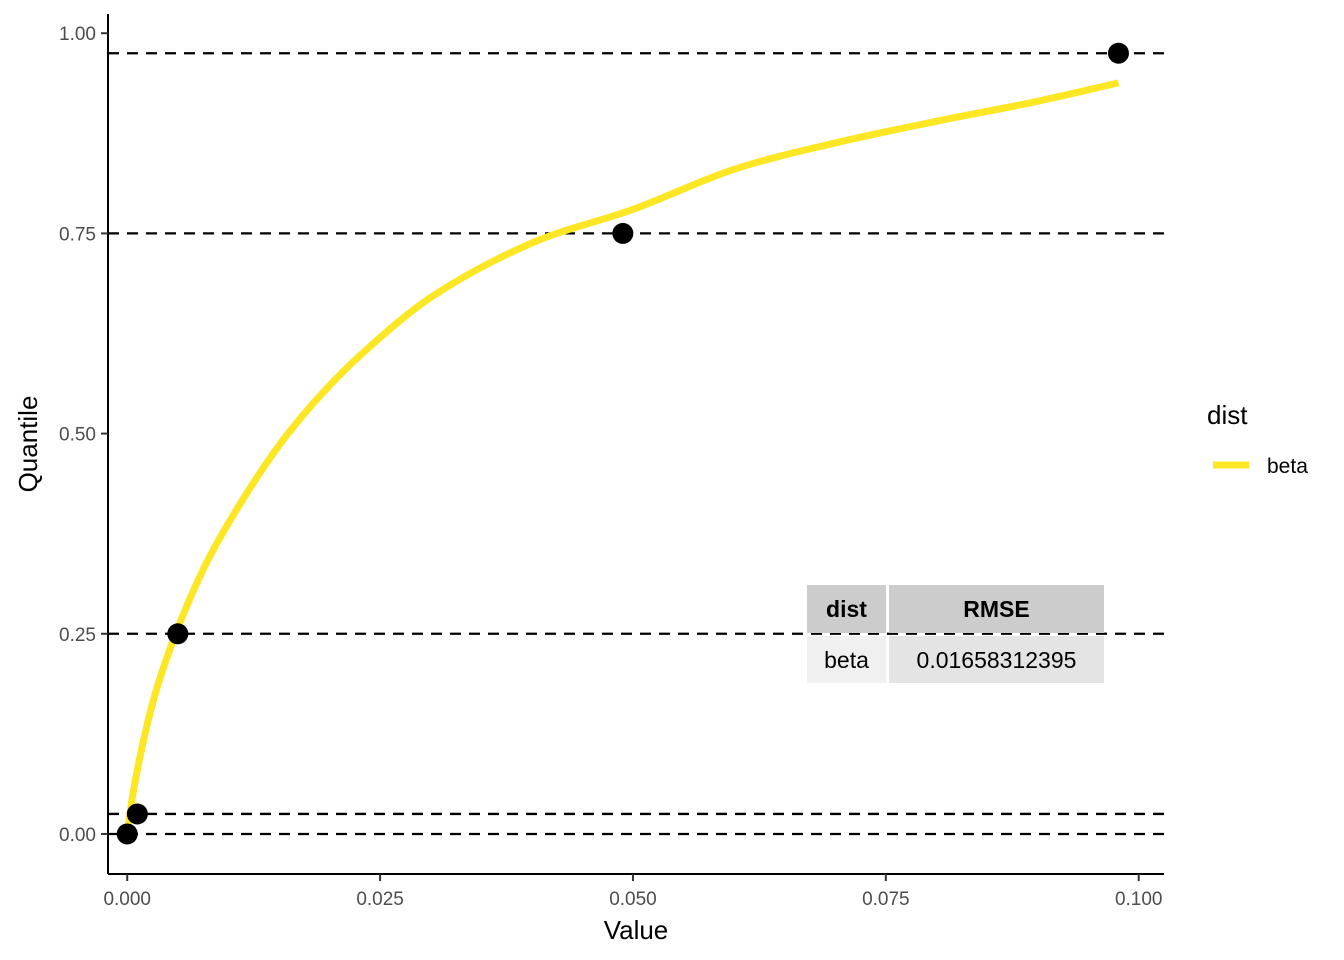 Image resolution: width=1344 pixels, height=960 pixels. I want to click on legend-label-beta: beta, so click(1287, 466).